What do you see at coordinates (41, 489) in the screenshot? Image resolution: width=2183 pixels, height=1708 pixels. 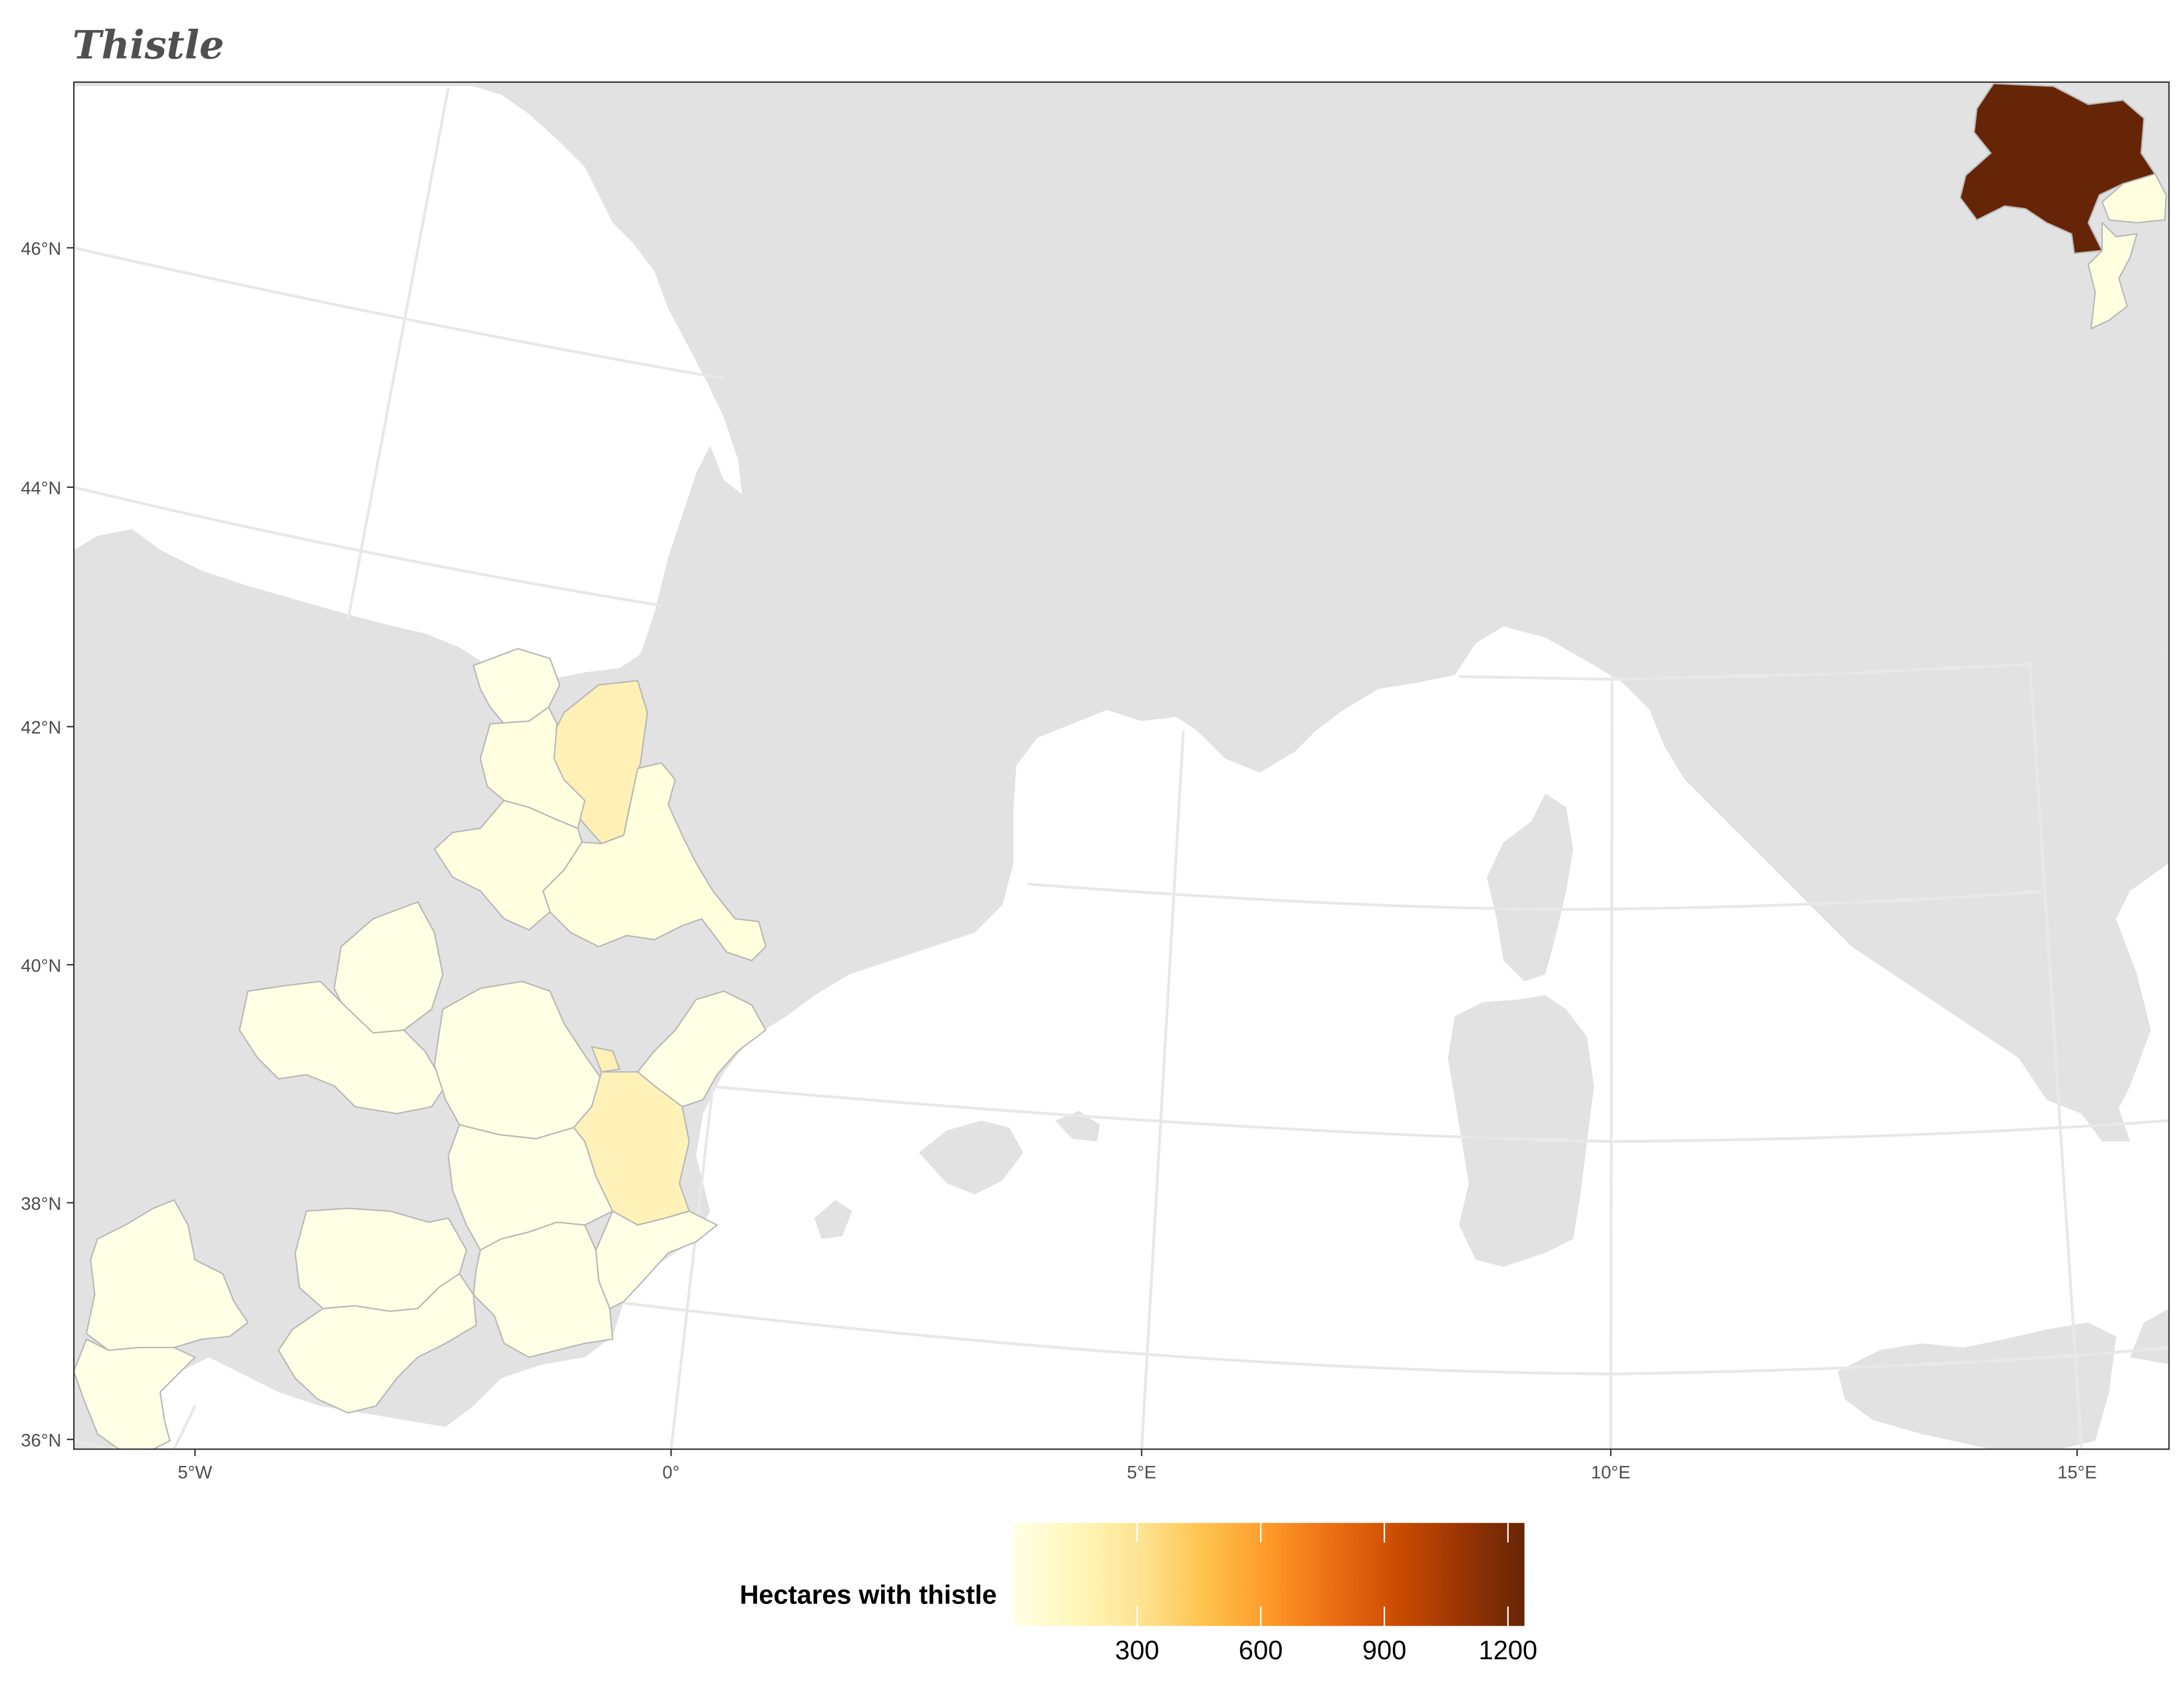 I see `y-tick-label: 44°N` at bounding box center [41, 489].